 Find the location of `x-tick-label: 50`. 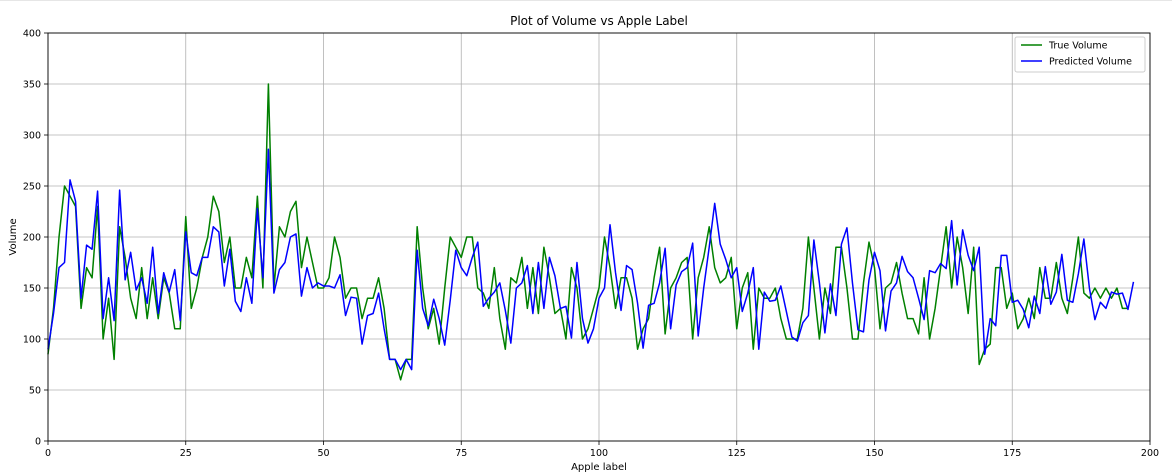

x-tick-label: 50 is located at coordinates (323, 453).